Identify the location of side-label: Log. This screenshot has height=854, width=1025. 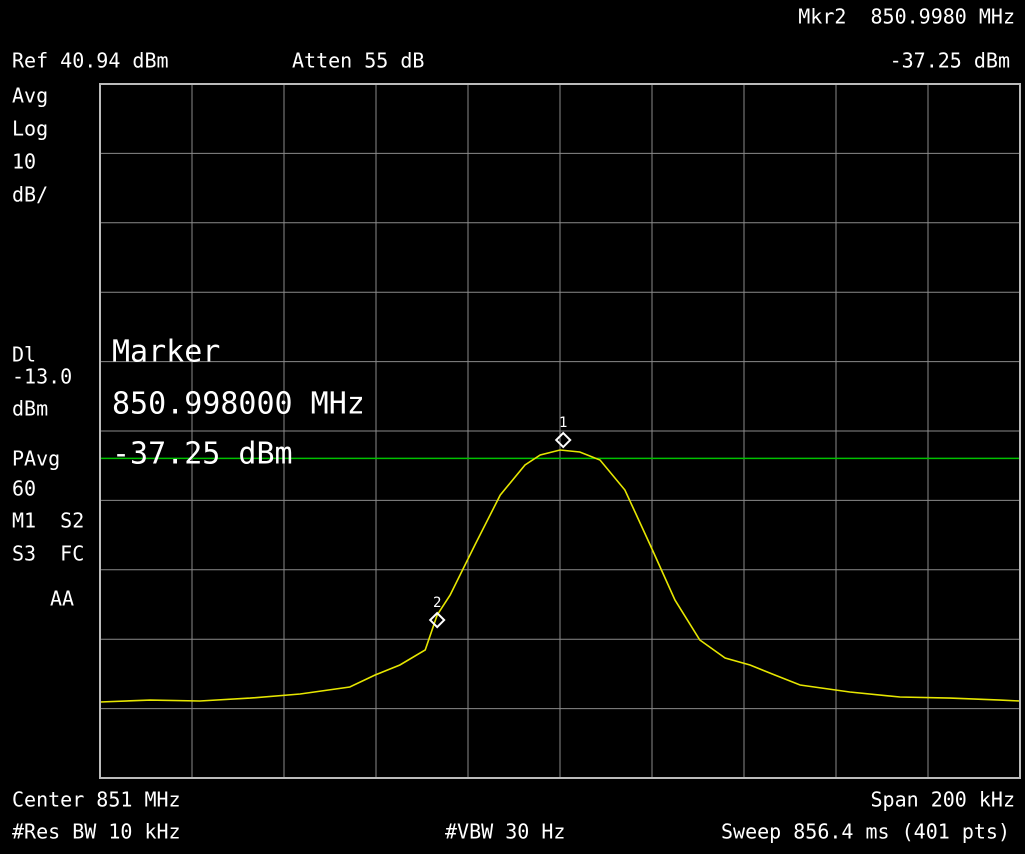
(30, 129).